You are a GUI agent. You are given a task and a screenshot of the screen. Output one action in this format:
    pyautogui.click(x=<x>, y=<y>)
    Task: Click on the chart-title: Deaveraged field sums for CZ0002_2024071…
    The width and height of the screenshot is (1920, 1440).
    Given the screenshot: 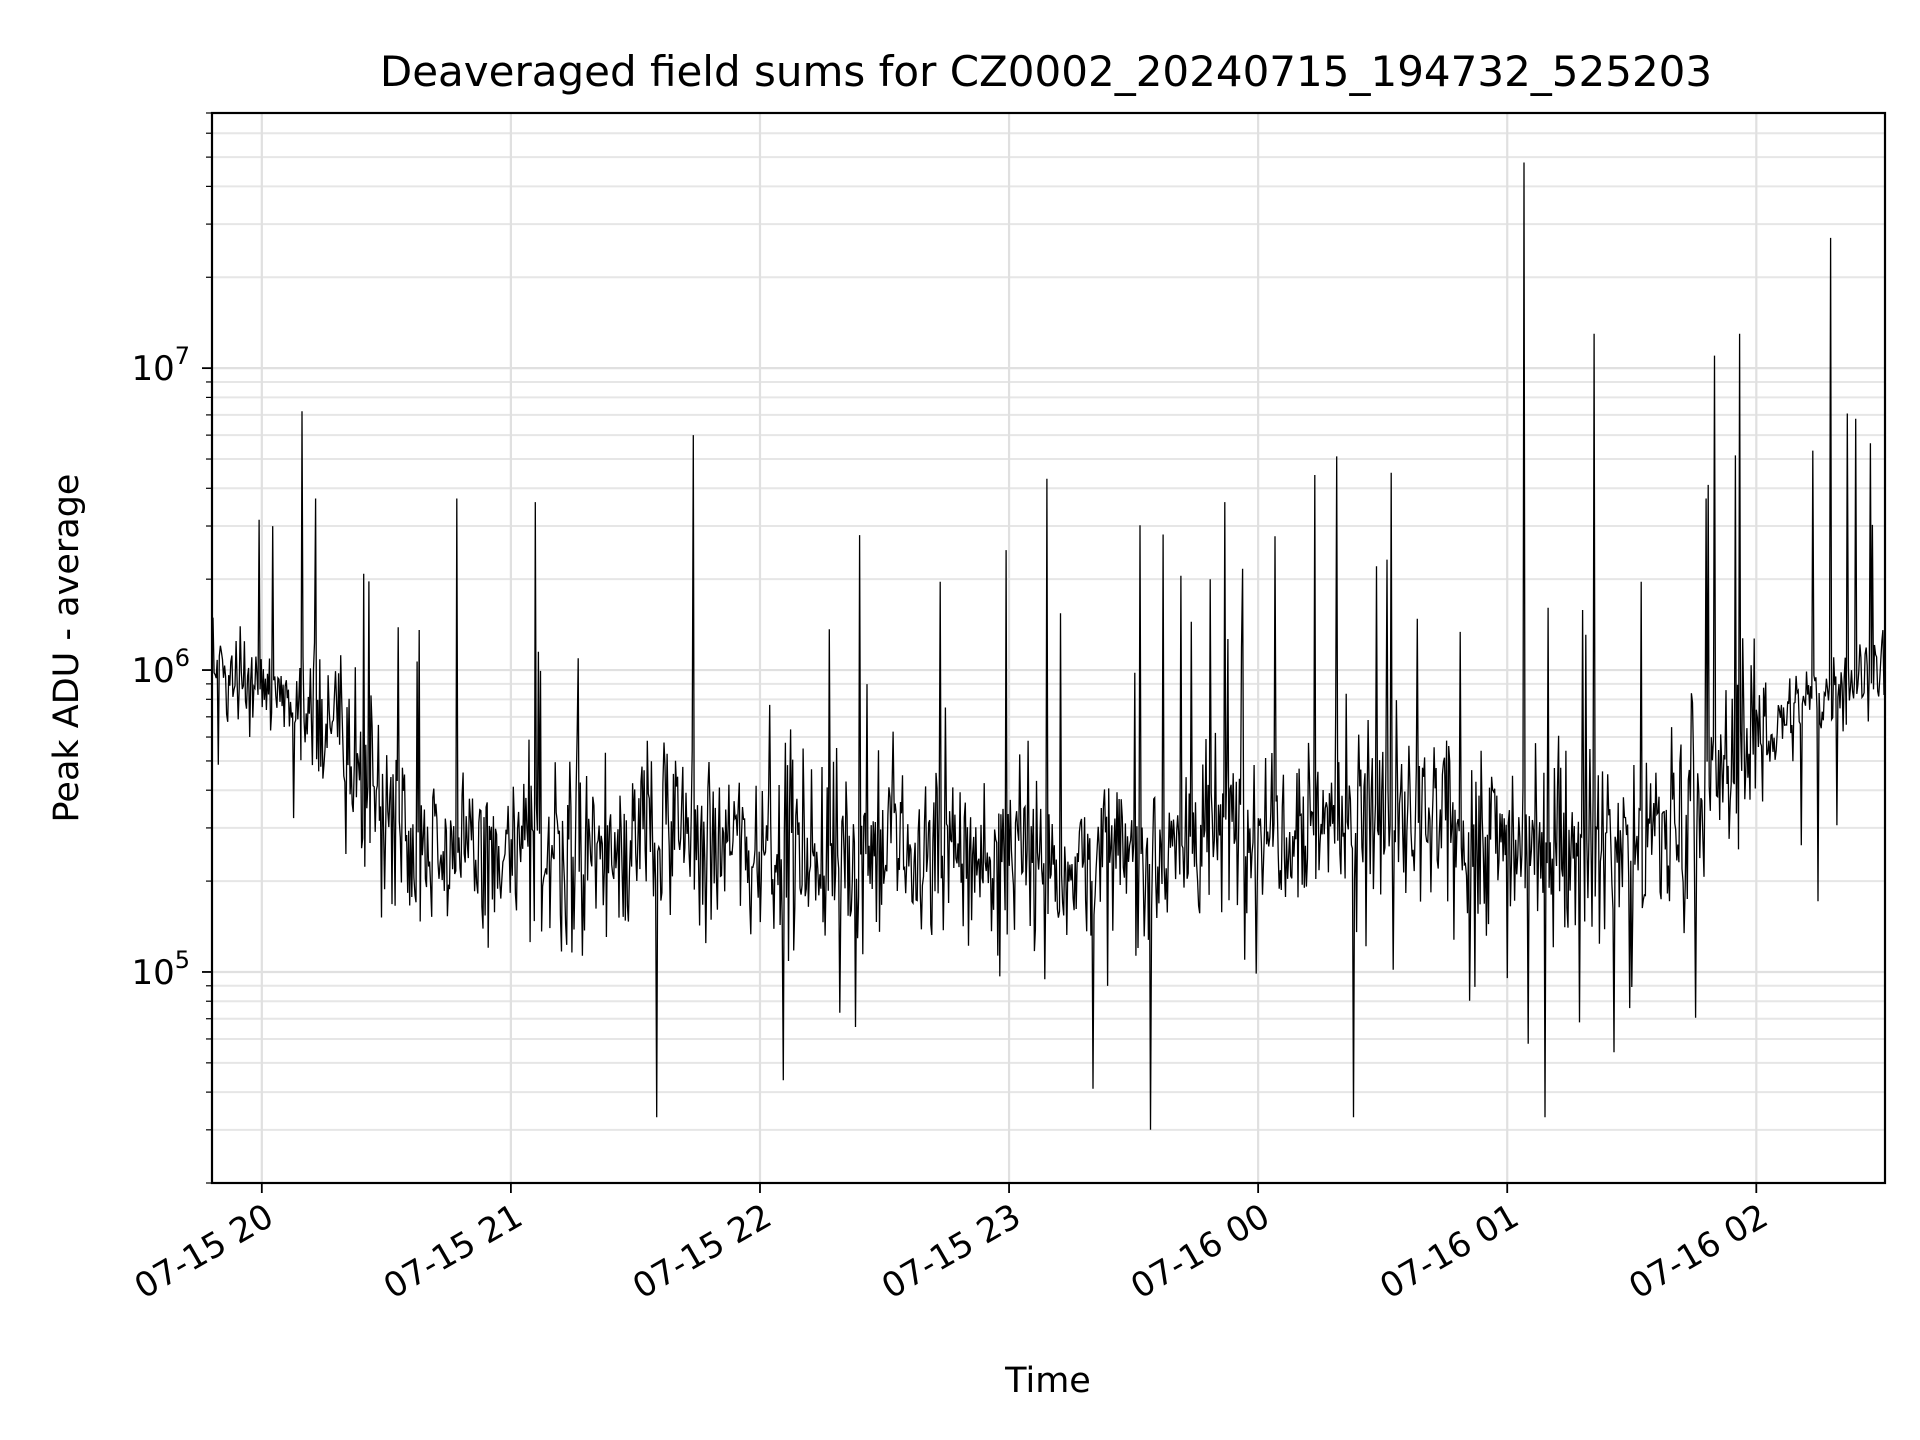 What is the action you would take?
    pyautogui.click(x=1046, y=71)
    